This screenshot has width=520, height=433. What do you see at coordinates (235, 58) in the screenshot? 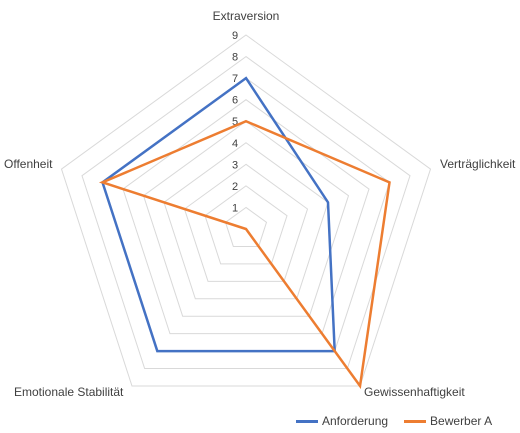
I see `tick-label-8: 8` at bounding box center [235, 58].